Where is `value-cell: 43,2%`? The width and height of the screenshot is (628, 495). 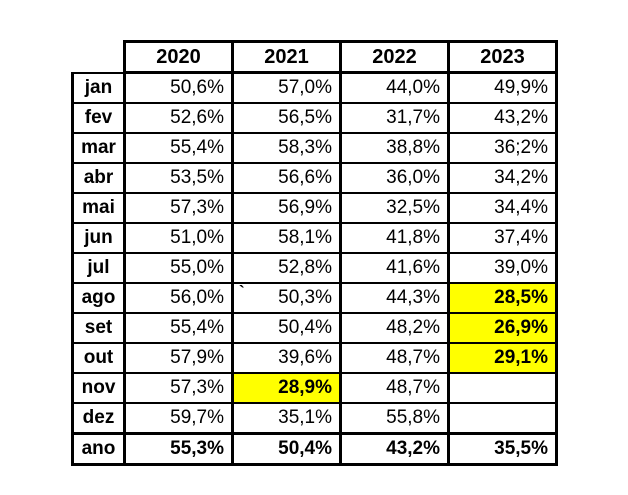 value-cell: 43,2% is located at coordinates (502, 118).